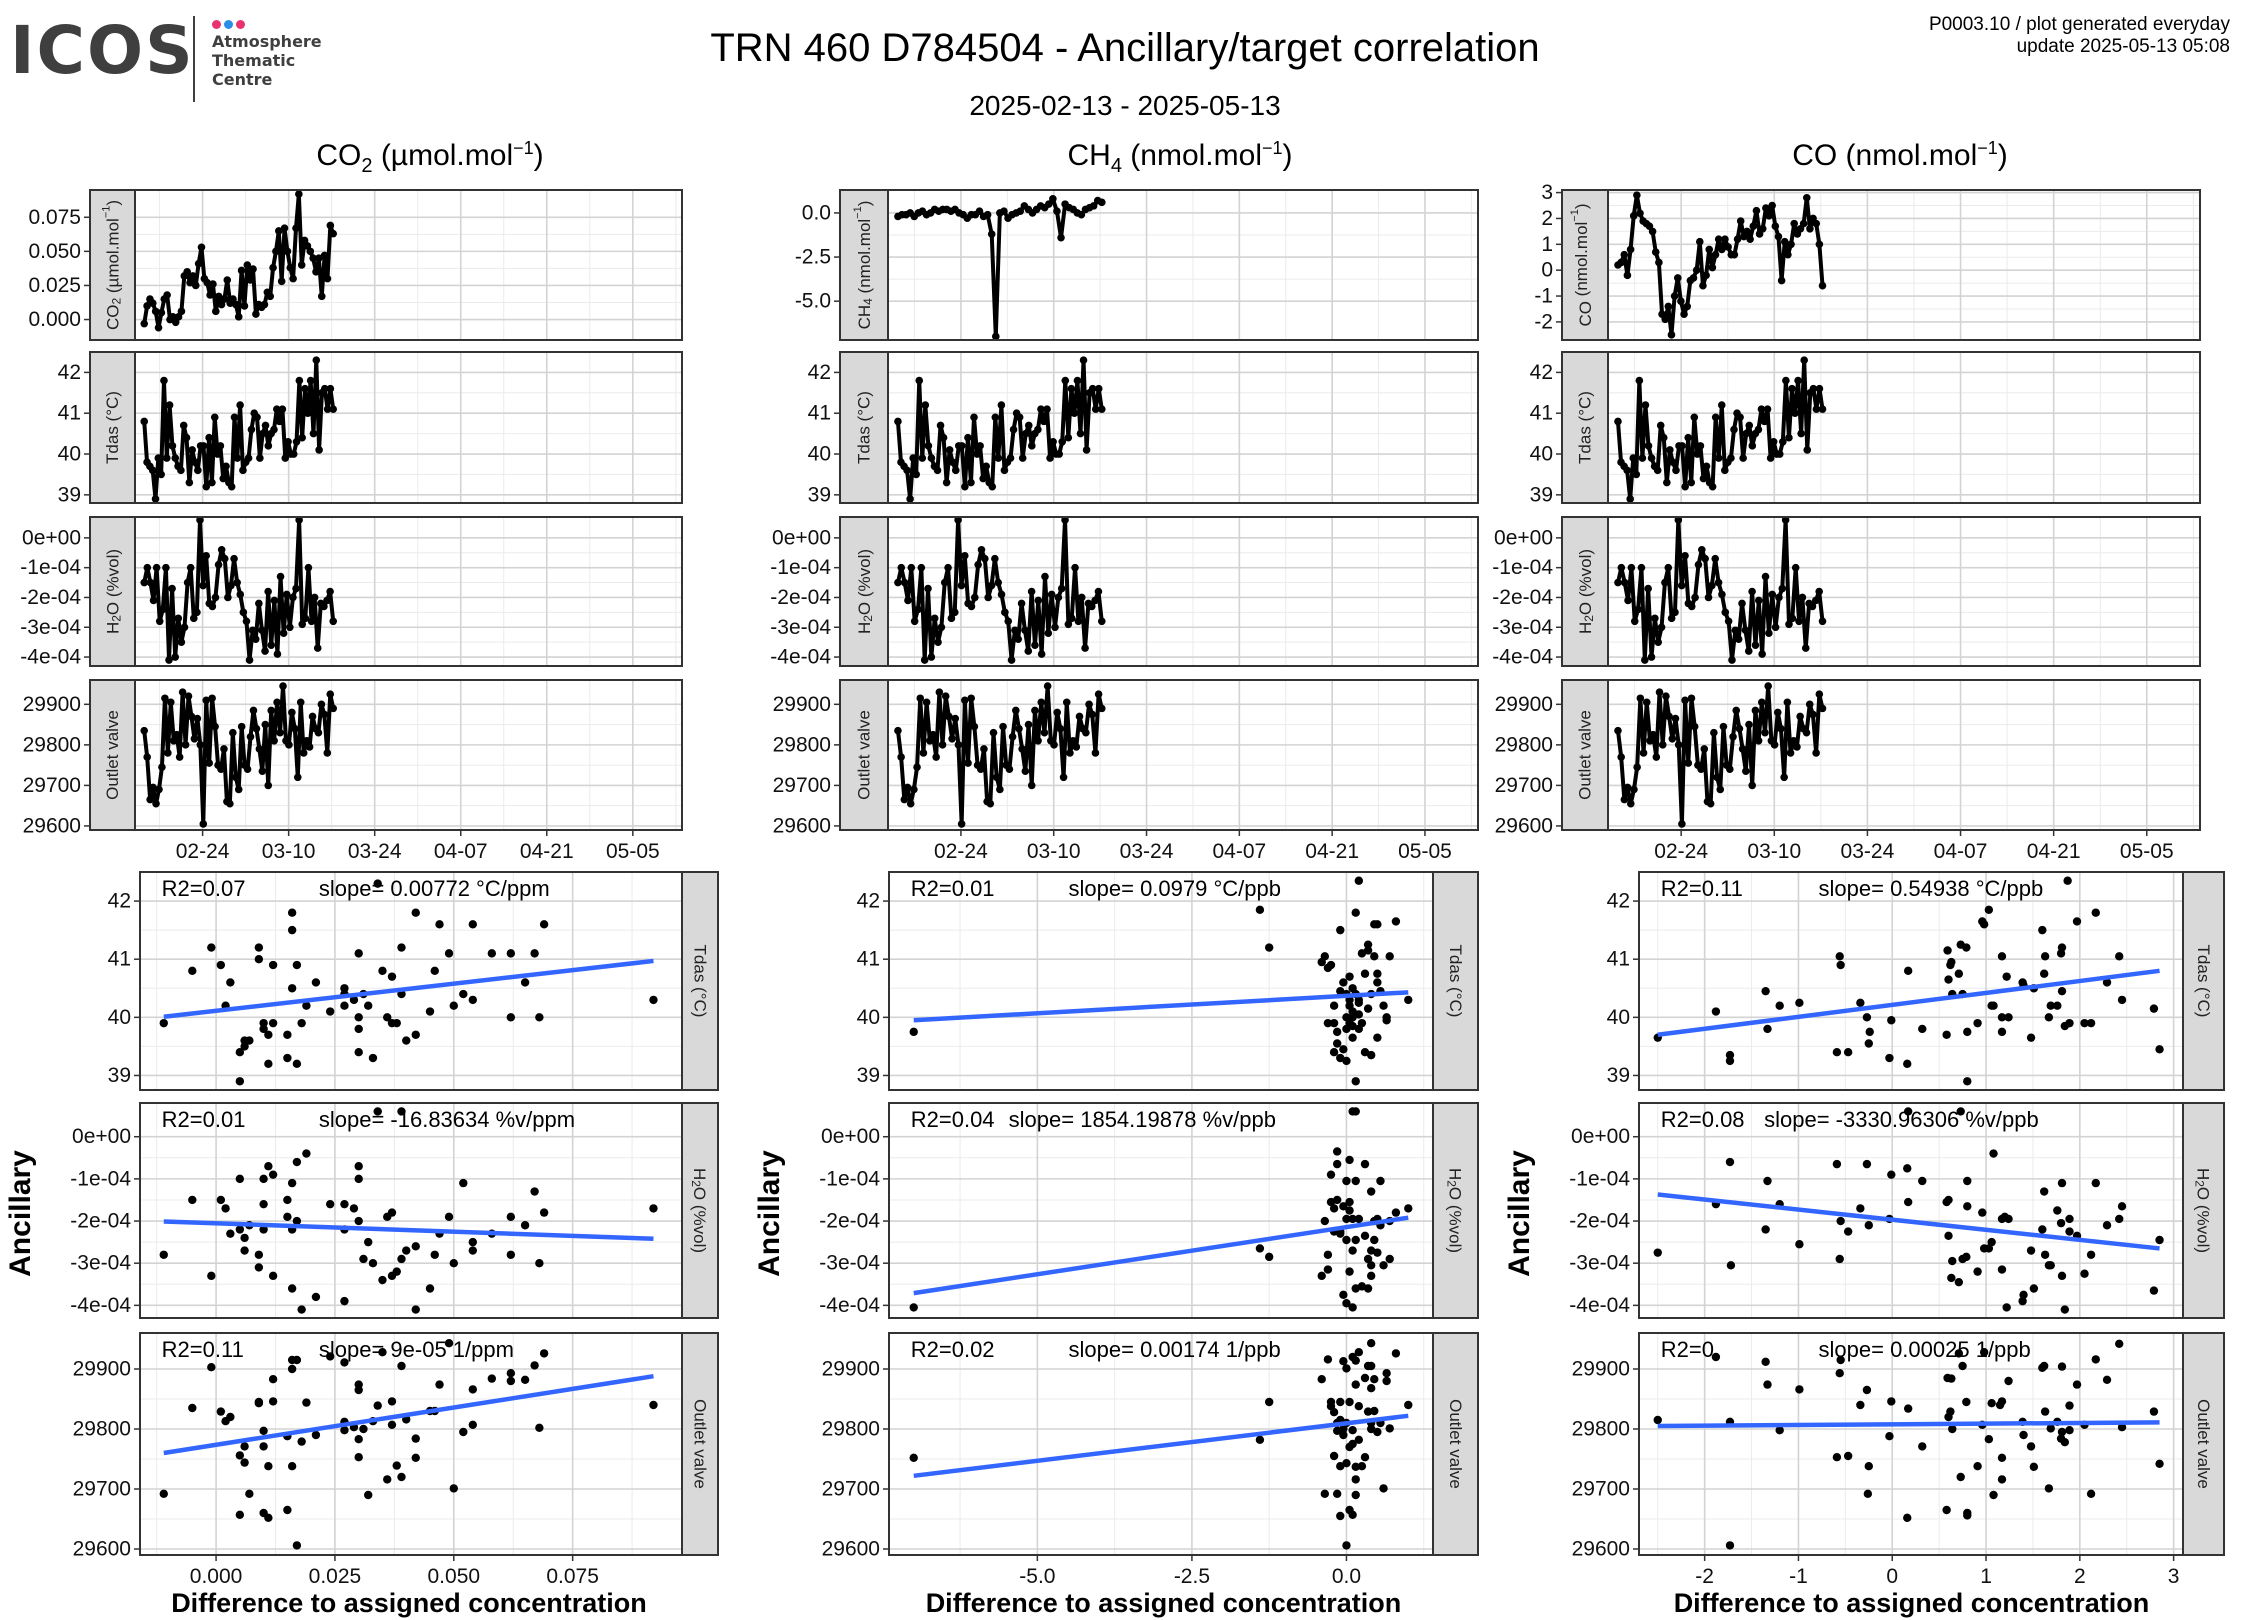  Describe the element at coordinates (1175, 1349) in the screenshot. I see `slope-annotation: slope= 0.00174 1/ppb` at that location.